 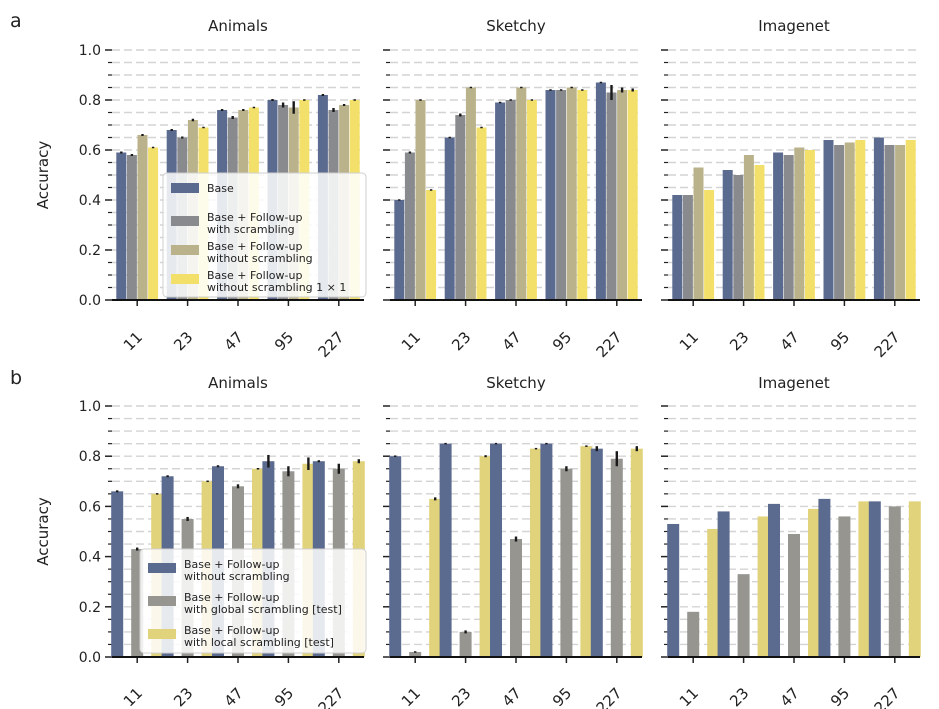 What do you see at coordinates (263, 609) in the screenshot?
I see `legend-label: with global scrambling [test]` at bounding box center [263, 609].